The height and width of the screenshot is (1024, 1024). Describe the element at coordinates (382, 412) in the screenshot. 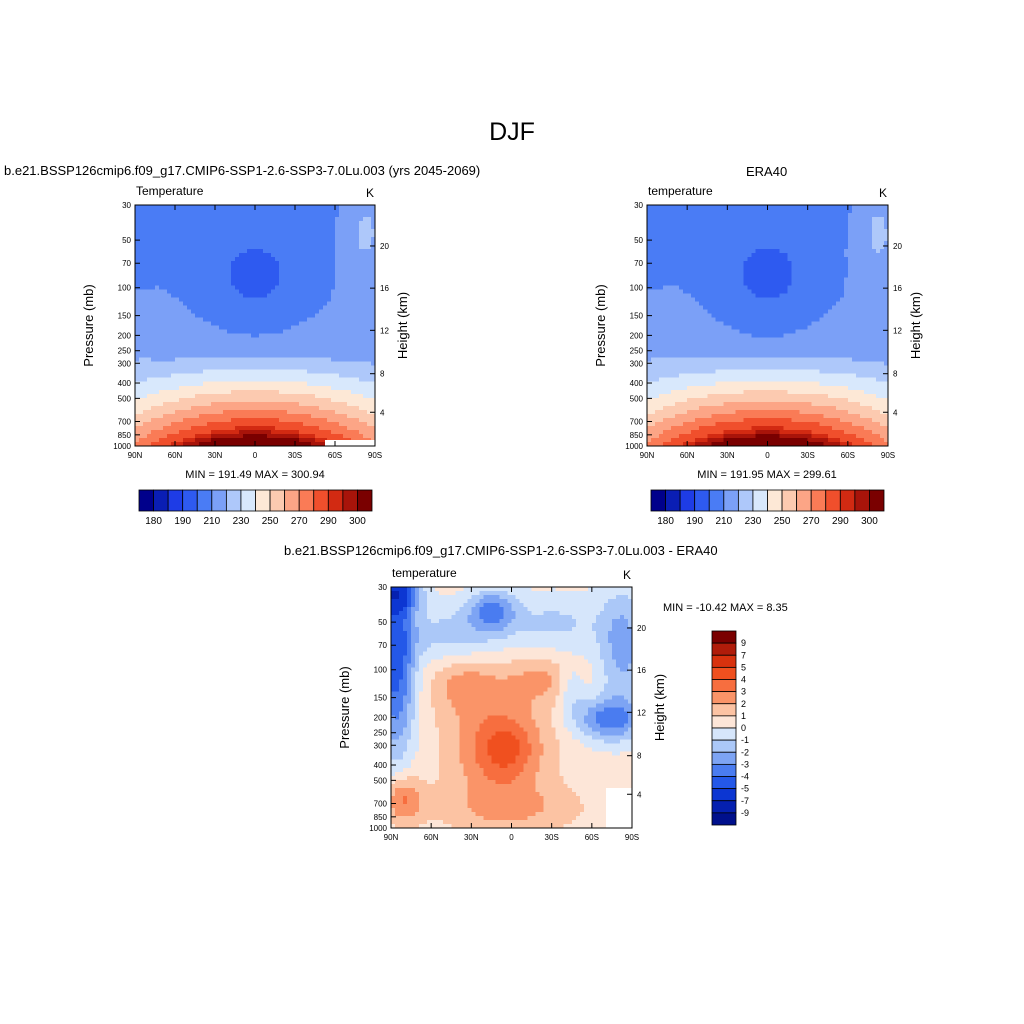

I see `model-y2-tick-label: 4` at that location.